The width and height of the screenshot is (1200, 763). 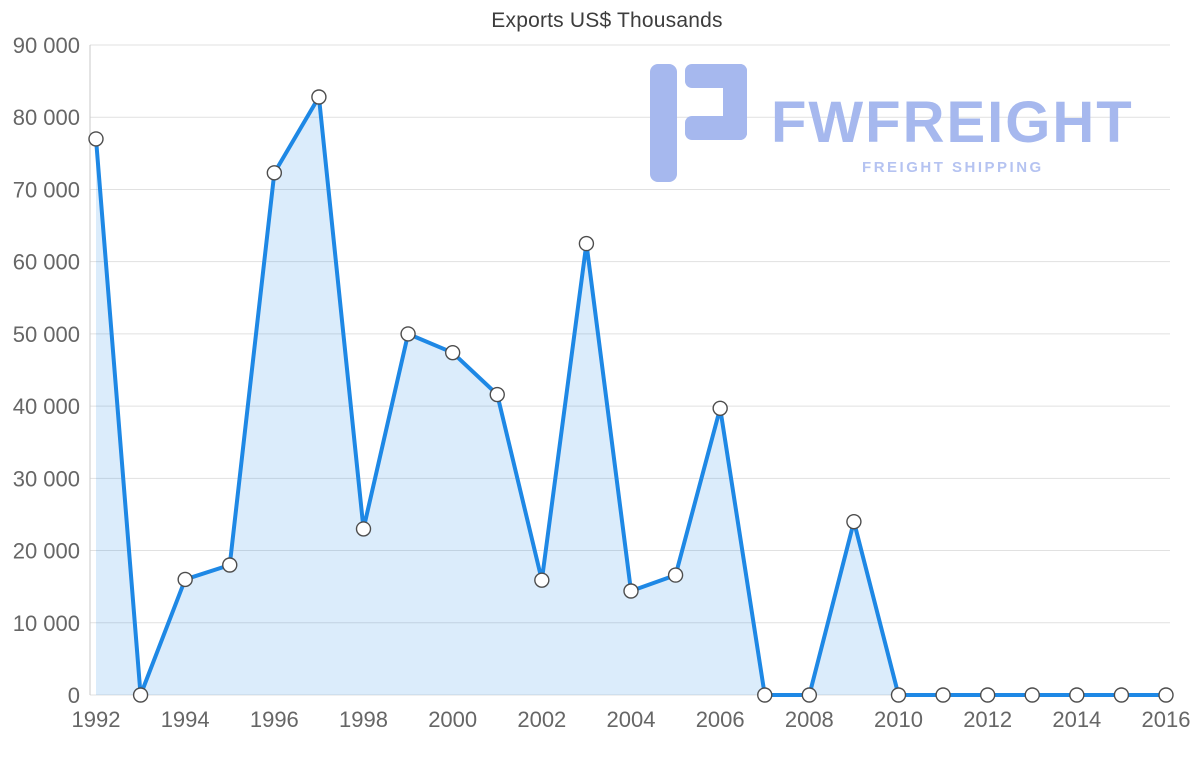 What do you see at coordinates (46, 478) in the screenshot?
I see `y-axis-label: 30 000` at bounding box center [46, 478].